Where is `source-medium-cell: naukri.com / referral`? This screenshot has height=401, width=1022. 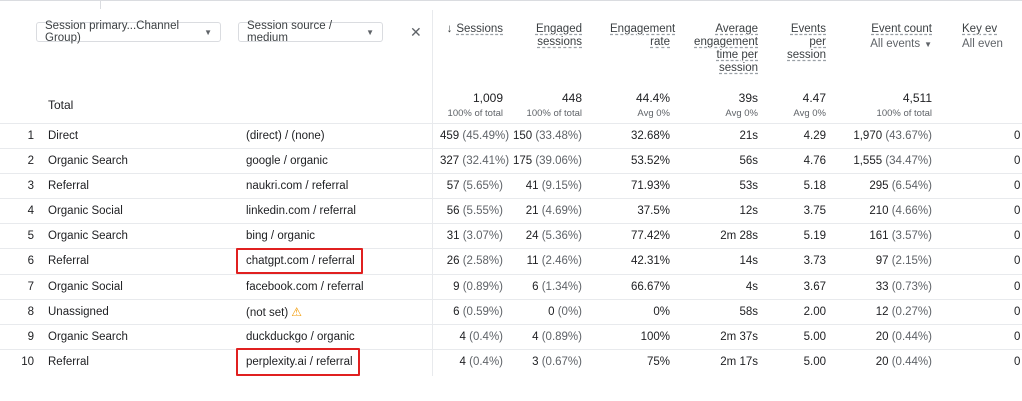 source-medium-cell: naukri.com / referral is located at coordinates (297, 186).